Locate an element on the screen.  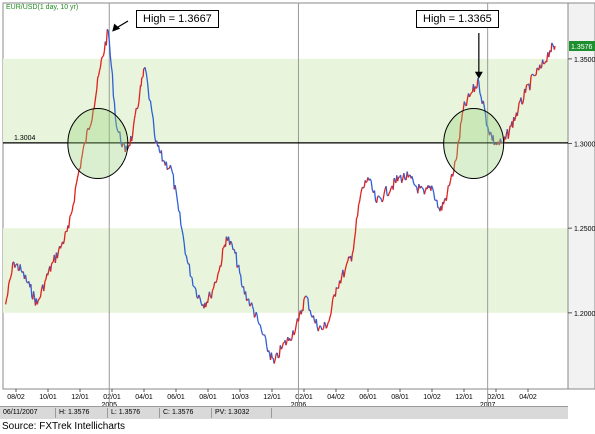
x-tick-label: 06/01 is located at coordinates (176, 397).